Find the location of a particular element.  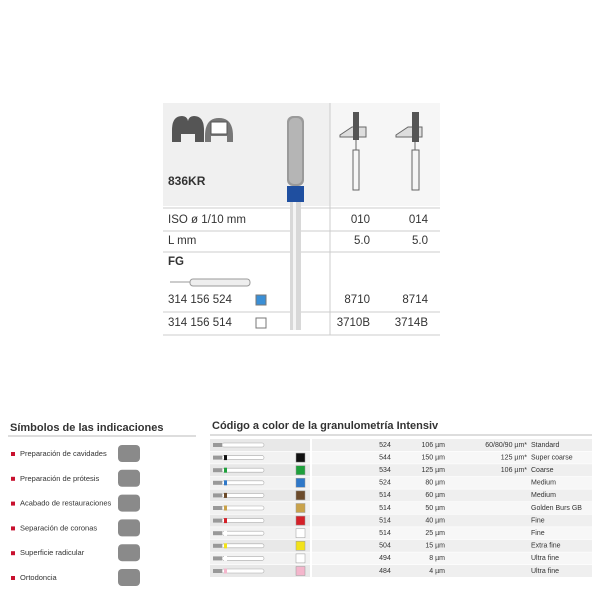

grit-name: Extra fine is located at coordinates (546, 546).